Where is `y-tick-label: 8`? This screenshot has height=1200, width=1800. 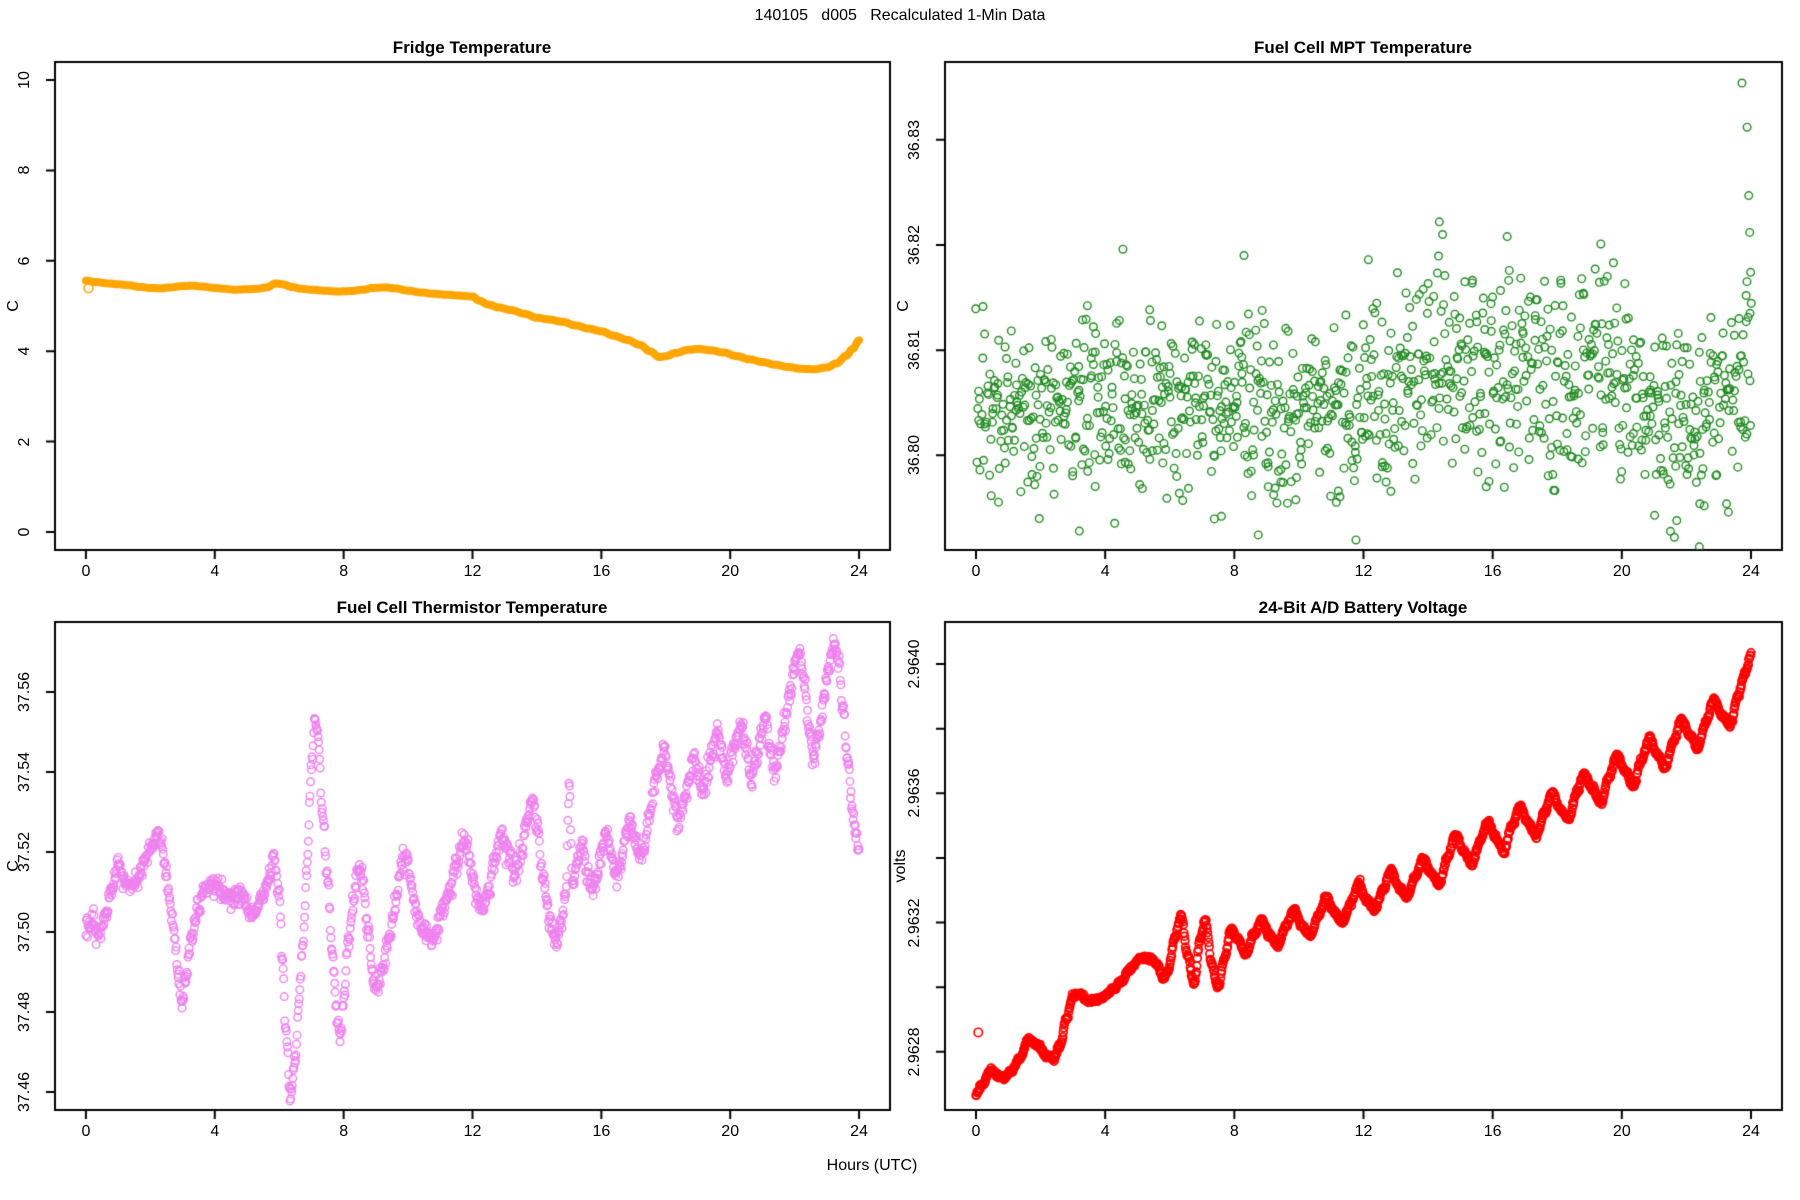
y-tick-label: 8 is located at coordinates (24, 170).